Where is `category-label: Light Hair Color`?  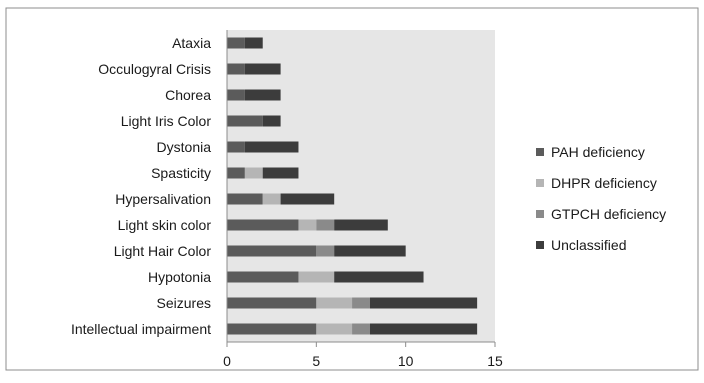 category-label: Light Hair Color is located at coordinates (163, 251).